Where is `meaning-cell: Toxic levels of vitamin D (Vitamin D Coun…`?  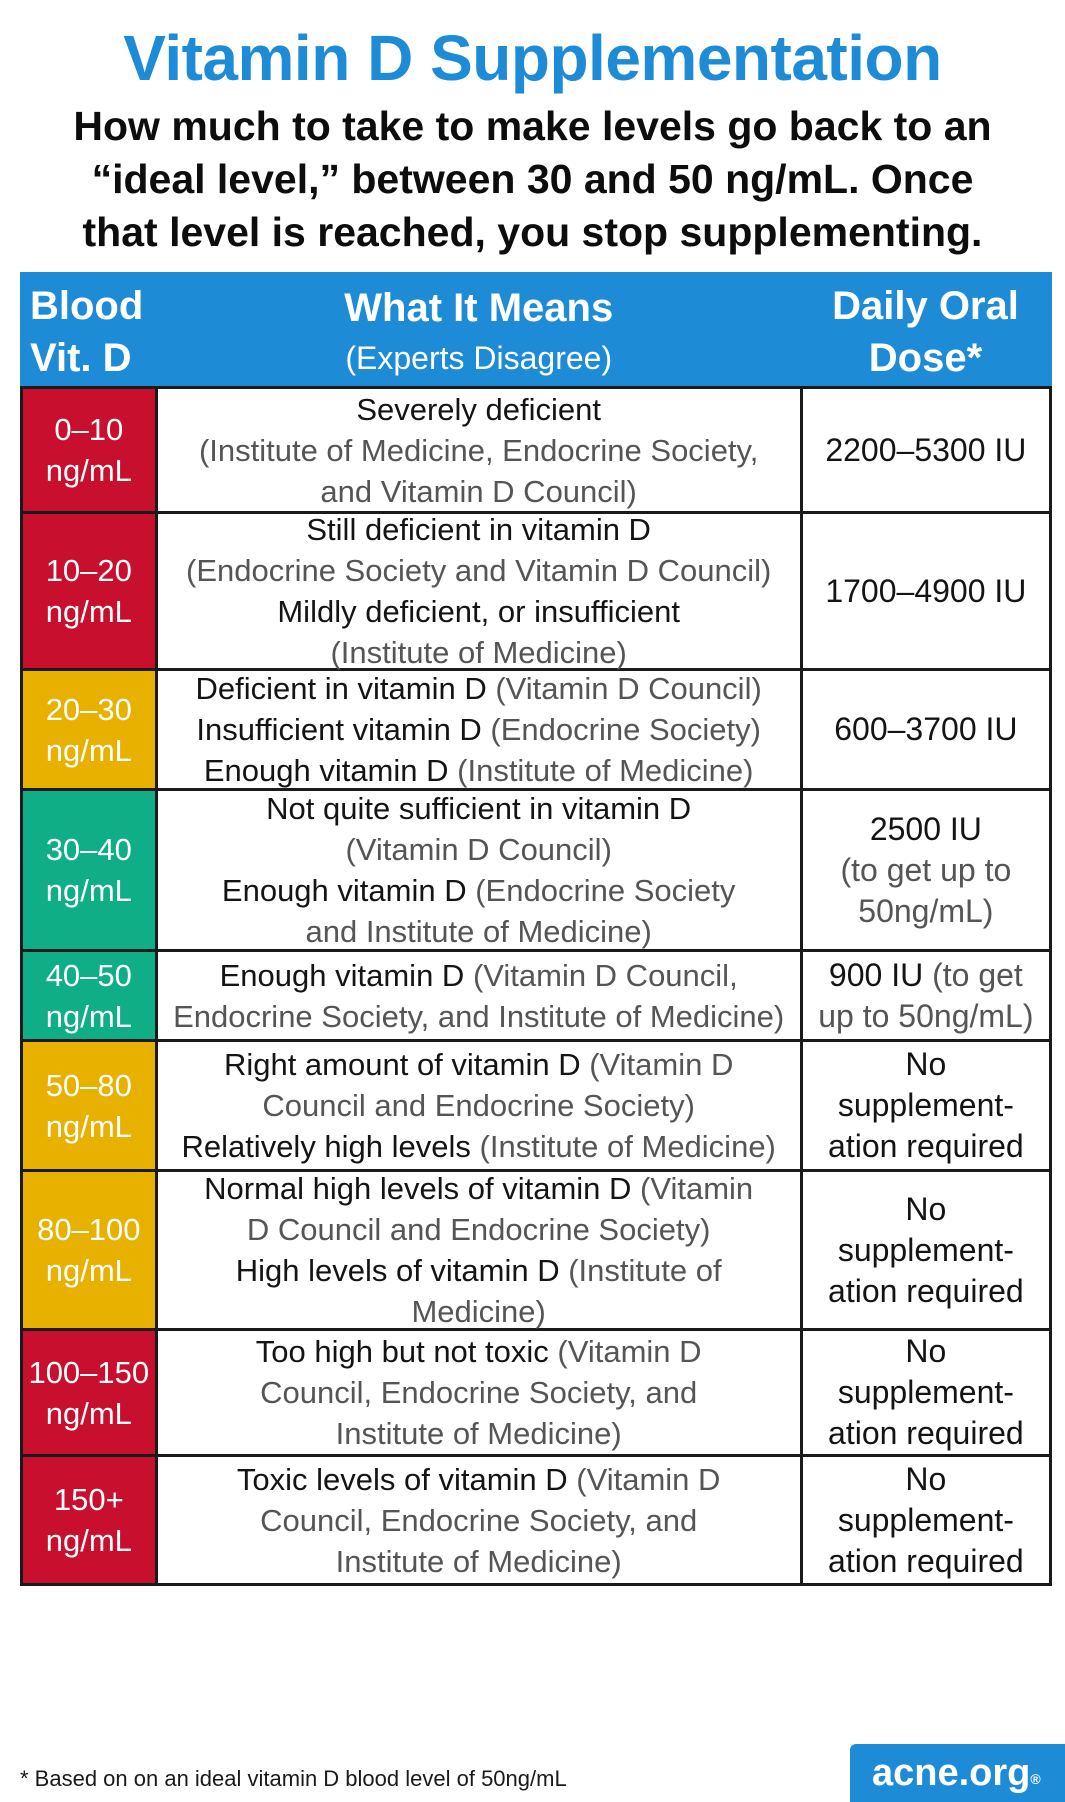
meaning-cell: Toxic levels of vitamin D (Vitamin D Coun… is located at coordinates (480, 1520).